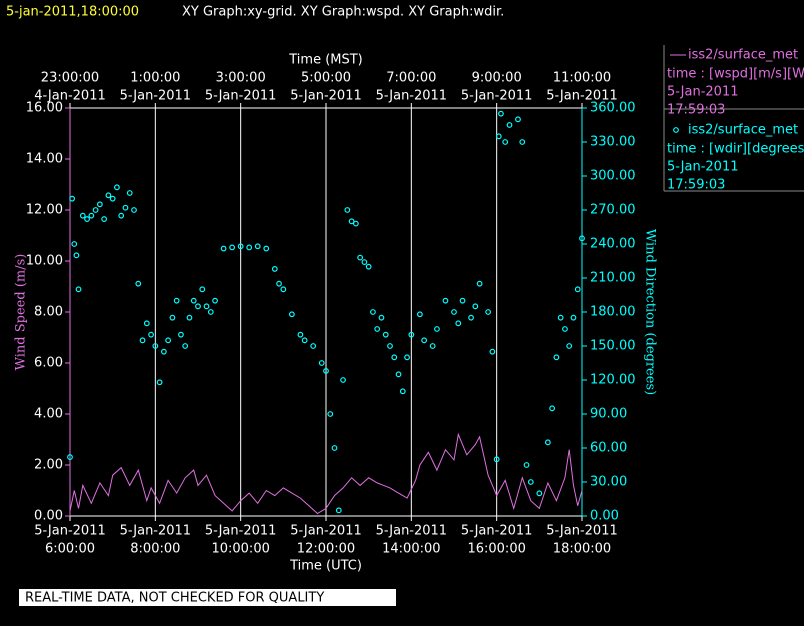 The width and height of the screenshot is (804, 626). What do you see at coordinates (582, 549) in the screenshot?
I see `x-tick-label: 18:00:00` at bounding box center [582, 549].